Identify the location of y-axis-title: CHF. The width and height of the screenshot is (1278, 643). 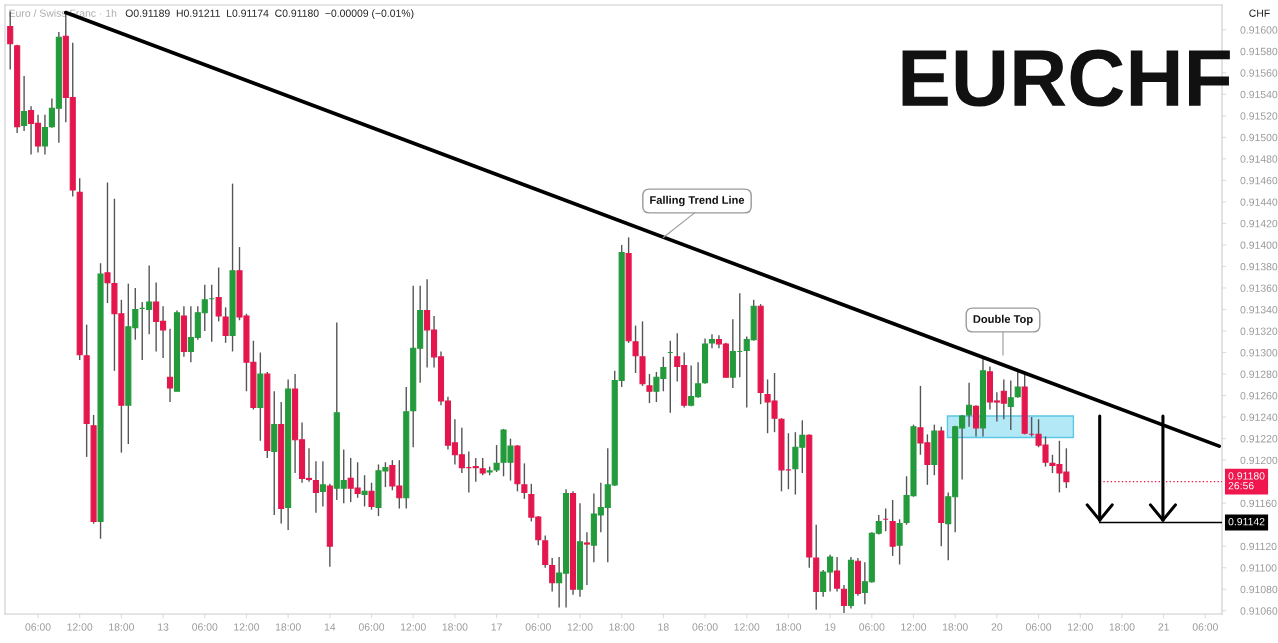
(1259, 13).